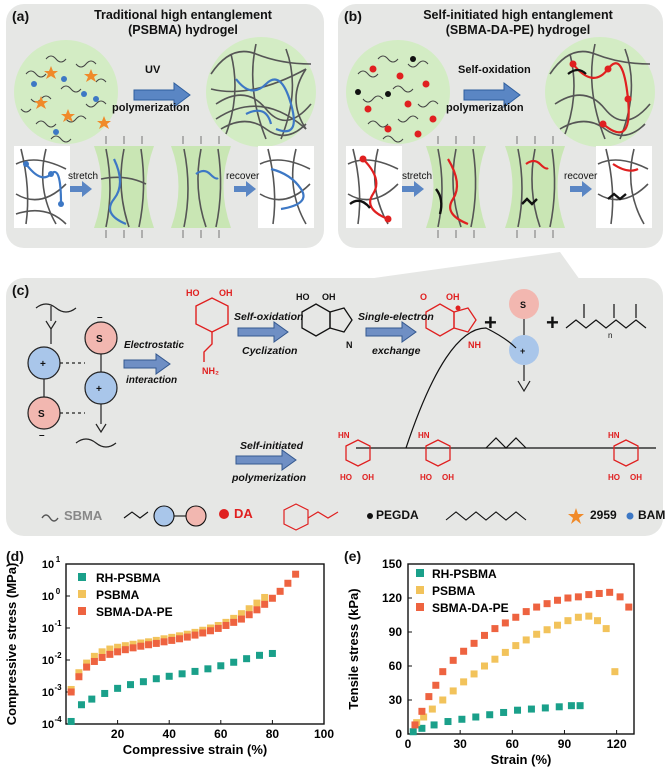  I want to click on panel-b-title-line2: (SBMA-DA-PE) hydrogel, so click(518, 30).